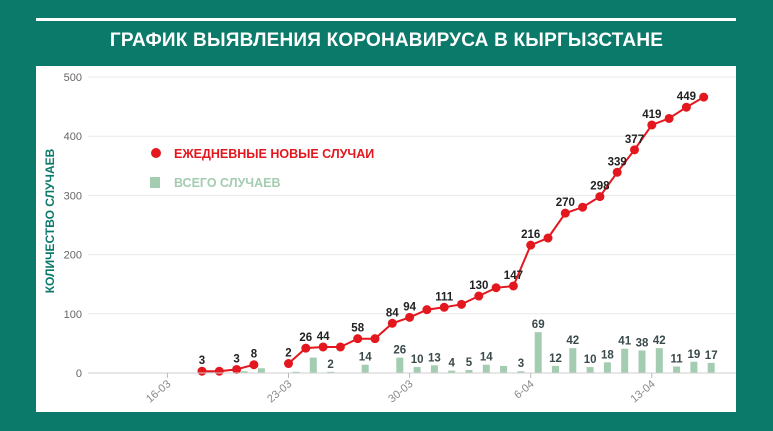 The height and width of the screenshot is (431, 773). What do you see at coordinates (330, 365) in the screenshot?
I see `bar-data-label: 2` at bounding box center [330, 365].